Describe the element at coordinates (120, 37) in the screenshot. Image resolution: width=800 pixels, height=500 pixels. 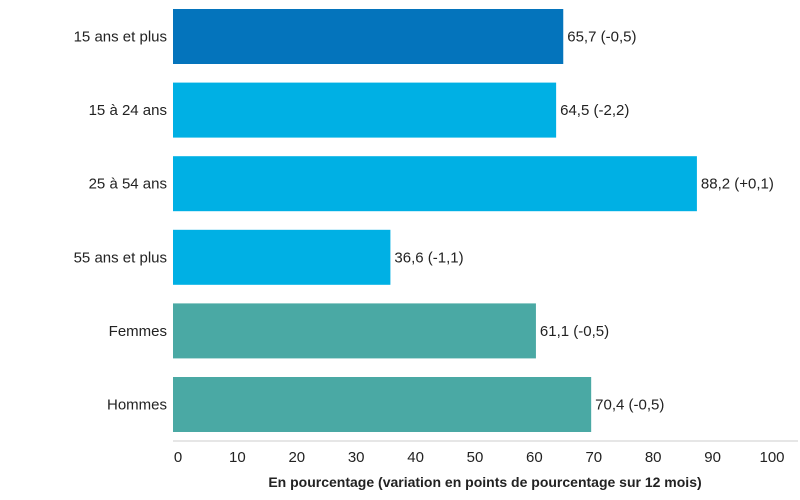
I see `category-label-15-ans-et-plus: 15 ans et plus` at that location.